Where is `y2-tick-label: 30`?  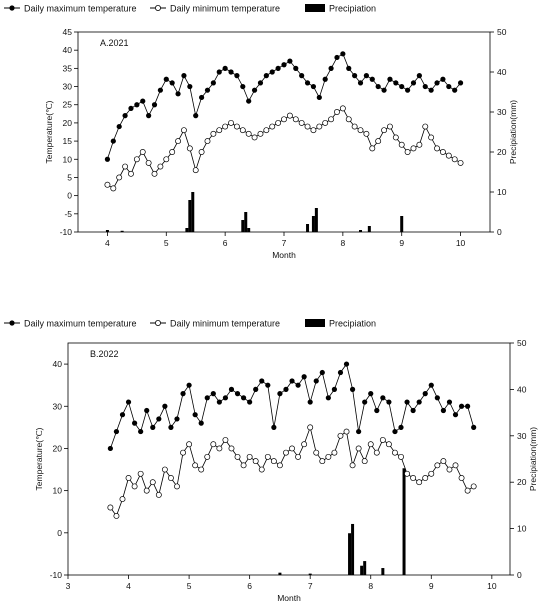
y2-tick-label: 30 is located at coordinates (502, 112).